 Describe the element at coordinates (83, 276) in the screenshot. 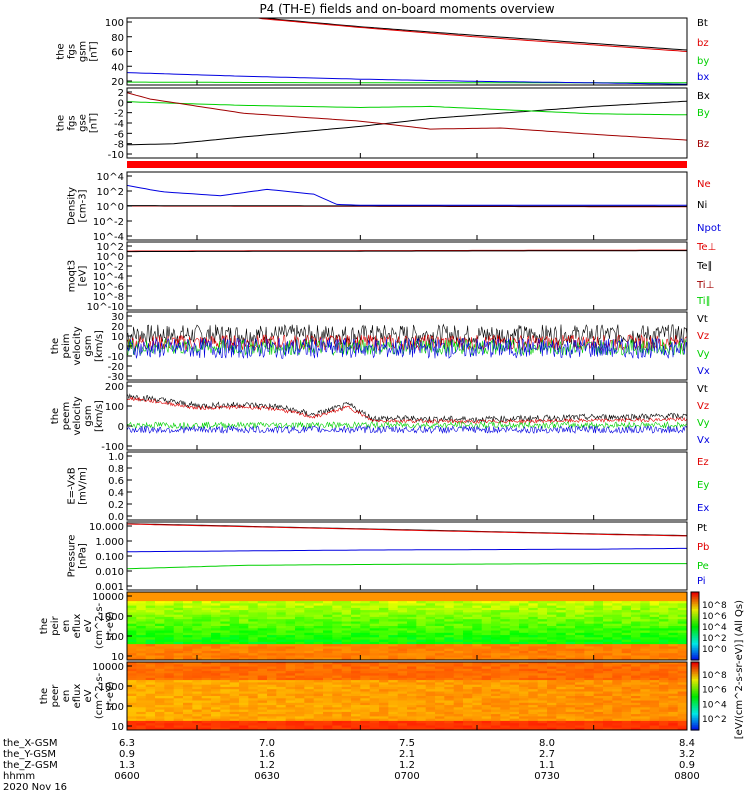

I see `y-label-line: [eV]` at that location.